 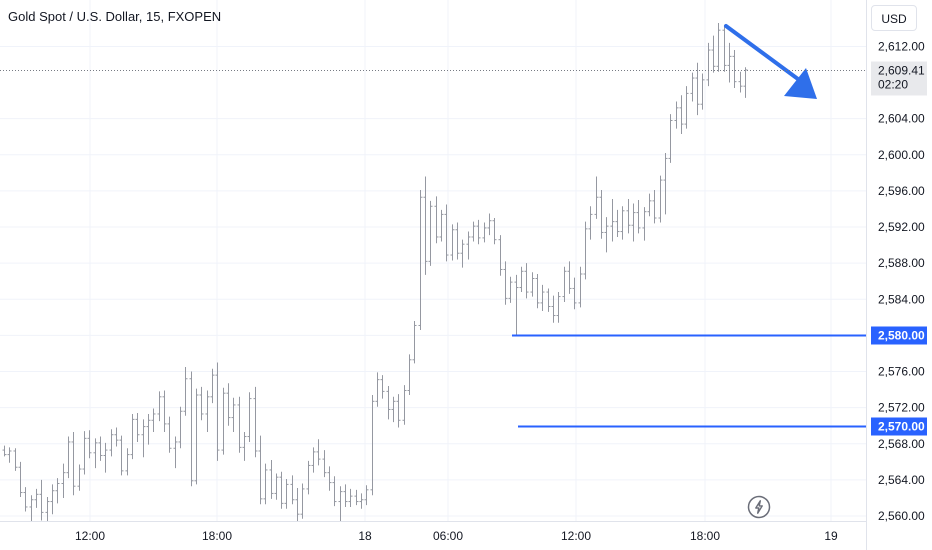 What do you see at coordinates (901, 119) in the screenshot?
I see `y-tick-label: 2,604.00` at bounding box center [901, 119].